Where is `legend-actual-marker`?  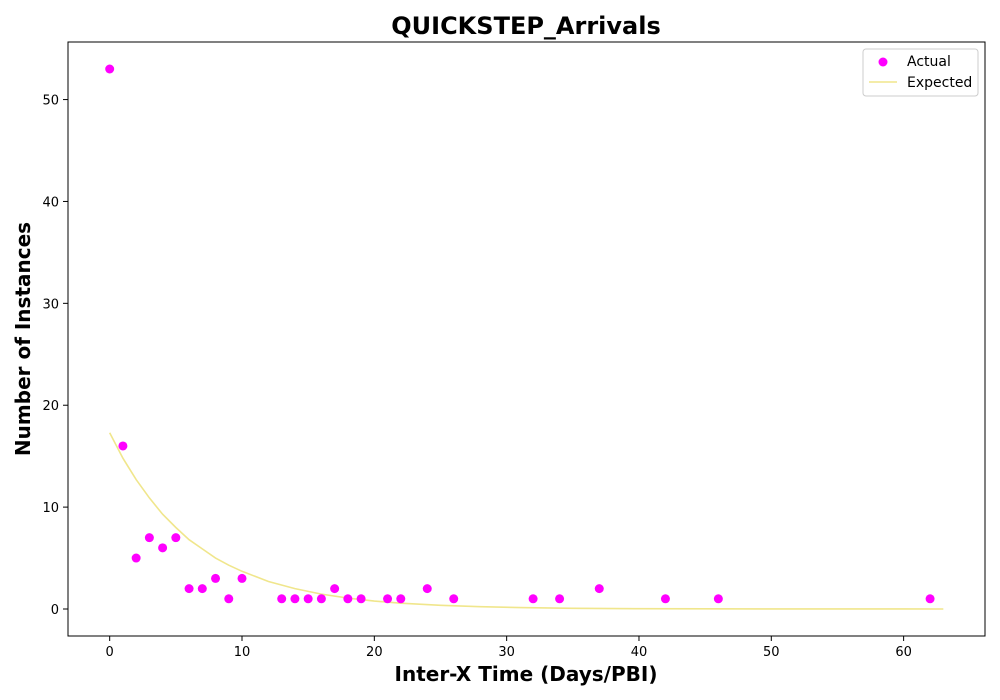 legend-actual-marker is located at coordinates (883, 62).